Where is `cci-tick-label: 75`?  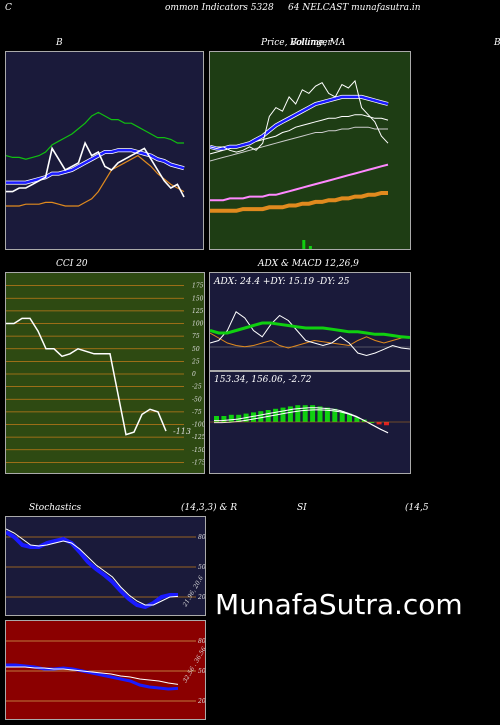 cci-tick-label: 75 is located at coordinates (196, 336).